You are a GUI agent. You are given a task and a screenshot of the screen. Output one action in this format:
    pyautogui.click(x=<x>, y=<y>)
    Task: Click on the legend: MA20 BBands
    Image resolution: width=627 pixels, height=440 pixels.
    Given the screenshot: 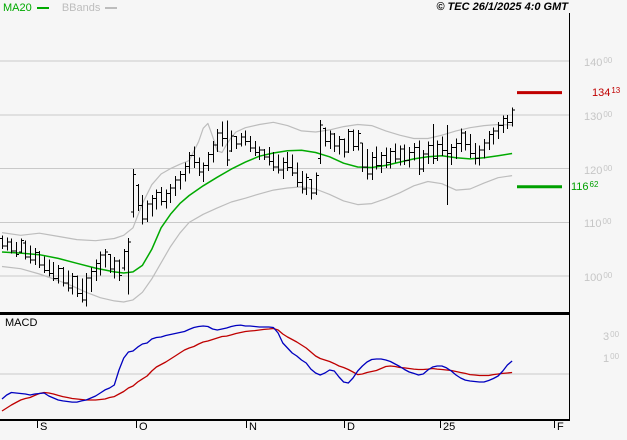 What is the action you would take?
    pyautogui.click(x=65, y=8)
    